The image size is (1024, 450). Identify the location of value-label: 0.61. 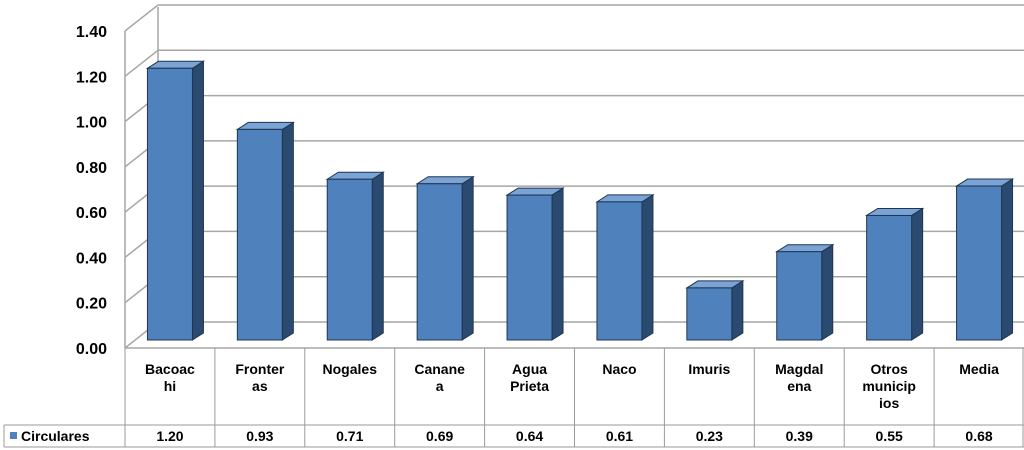
(619, 436).